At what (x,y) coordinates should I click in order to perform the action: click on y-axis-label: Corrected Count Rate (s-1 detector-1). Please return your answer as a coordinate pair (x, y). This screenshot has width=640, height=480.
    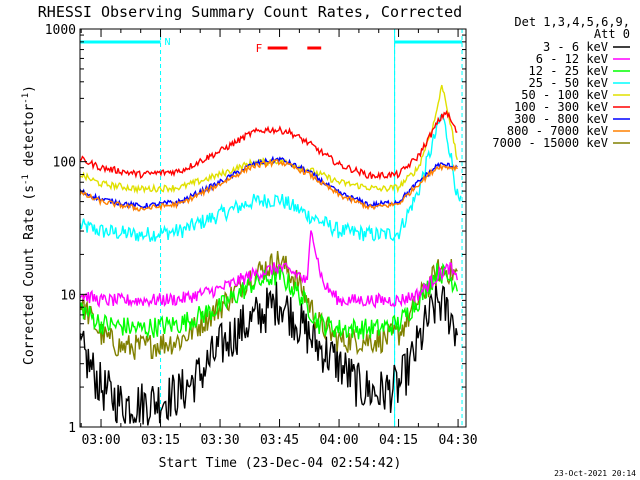
    Looking at the image, I should click on (29, 225).